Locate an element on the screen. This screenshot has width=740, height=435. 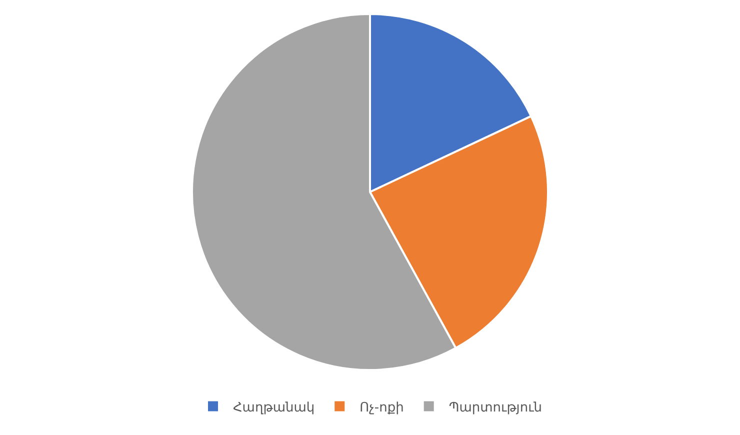
legend-label: Պարտություն is located at coordinates (495, 408).